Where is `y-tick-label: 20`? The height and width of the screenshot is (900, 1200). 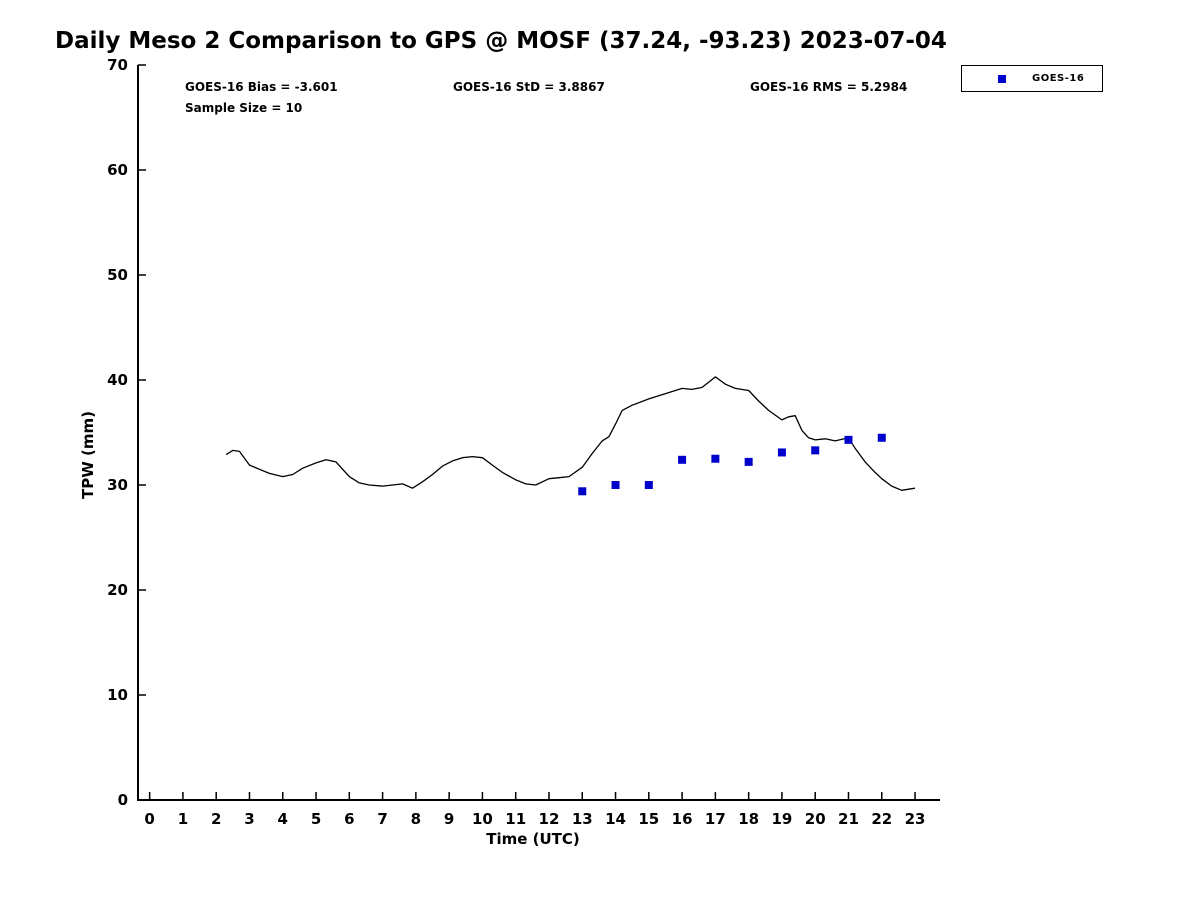
y-tick-label: 20 is located at coordinates (117, 590).